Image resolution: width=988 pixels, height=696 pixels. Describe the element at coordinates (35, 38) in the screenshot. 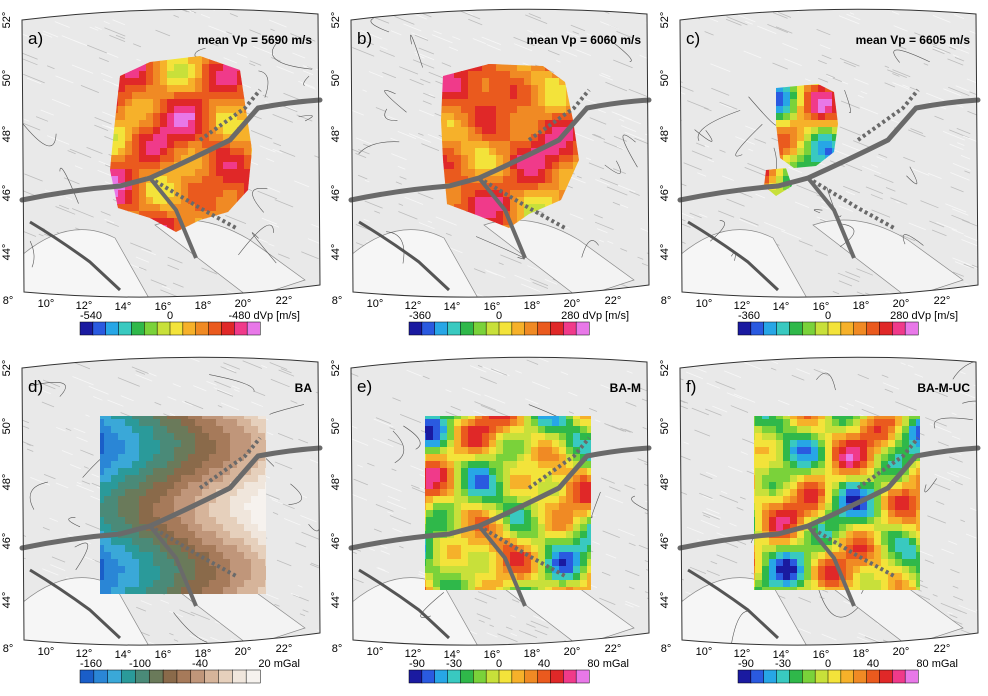

I see `panel-label: a)` at that location.